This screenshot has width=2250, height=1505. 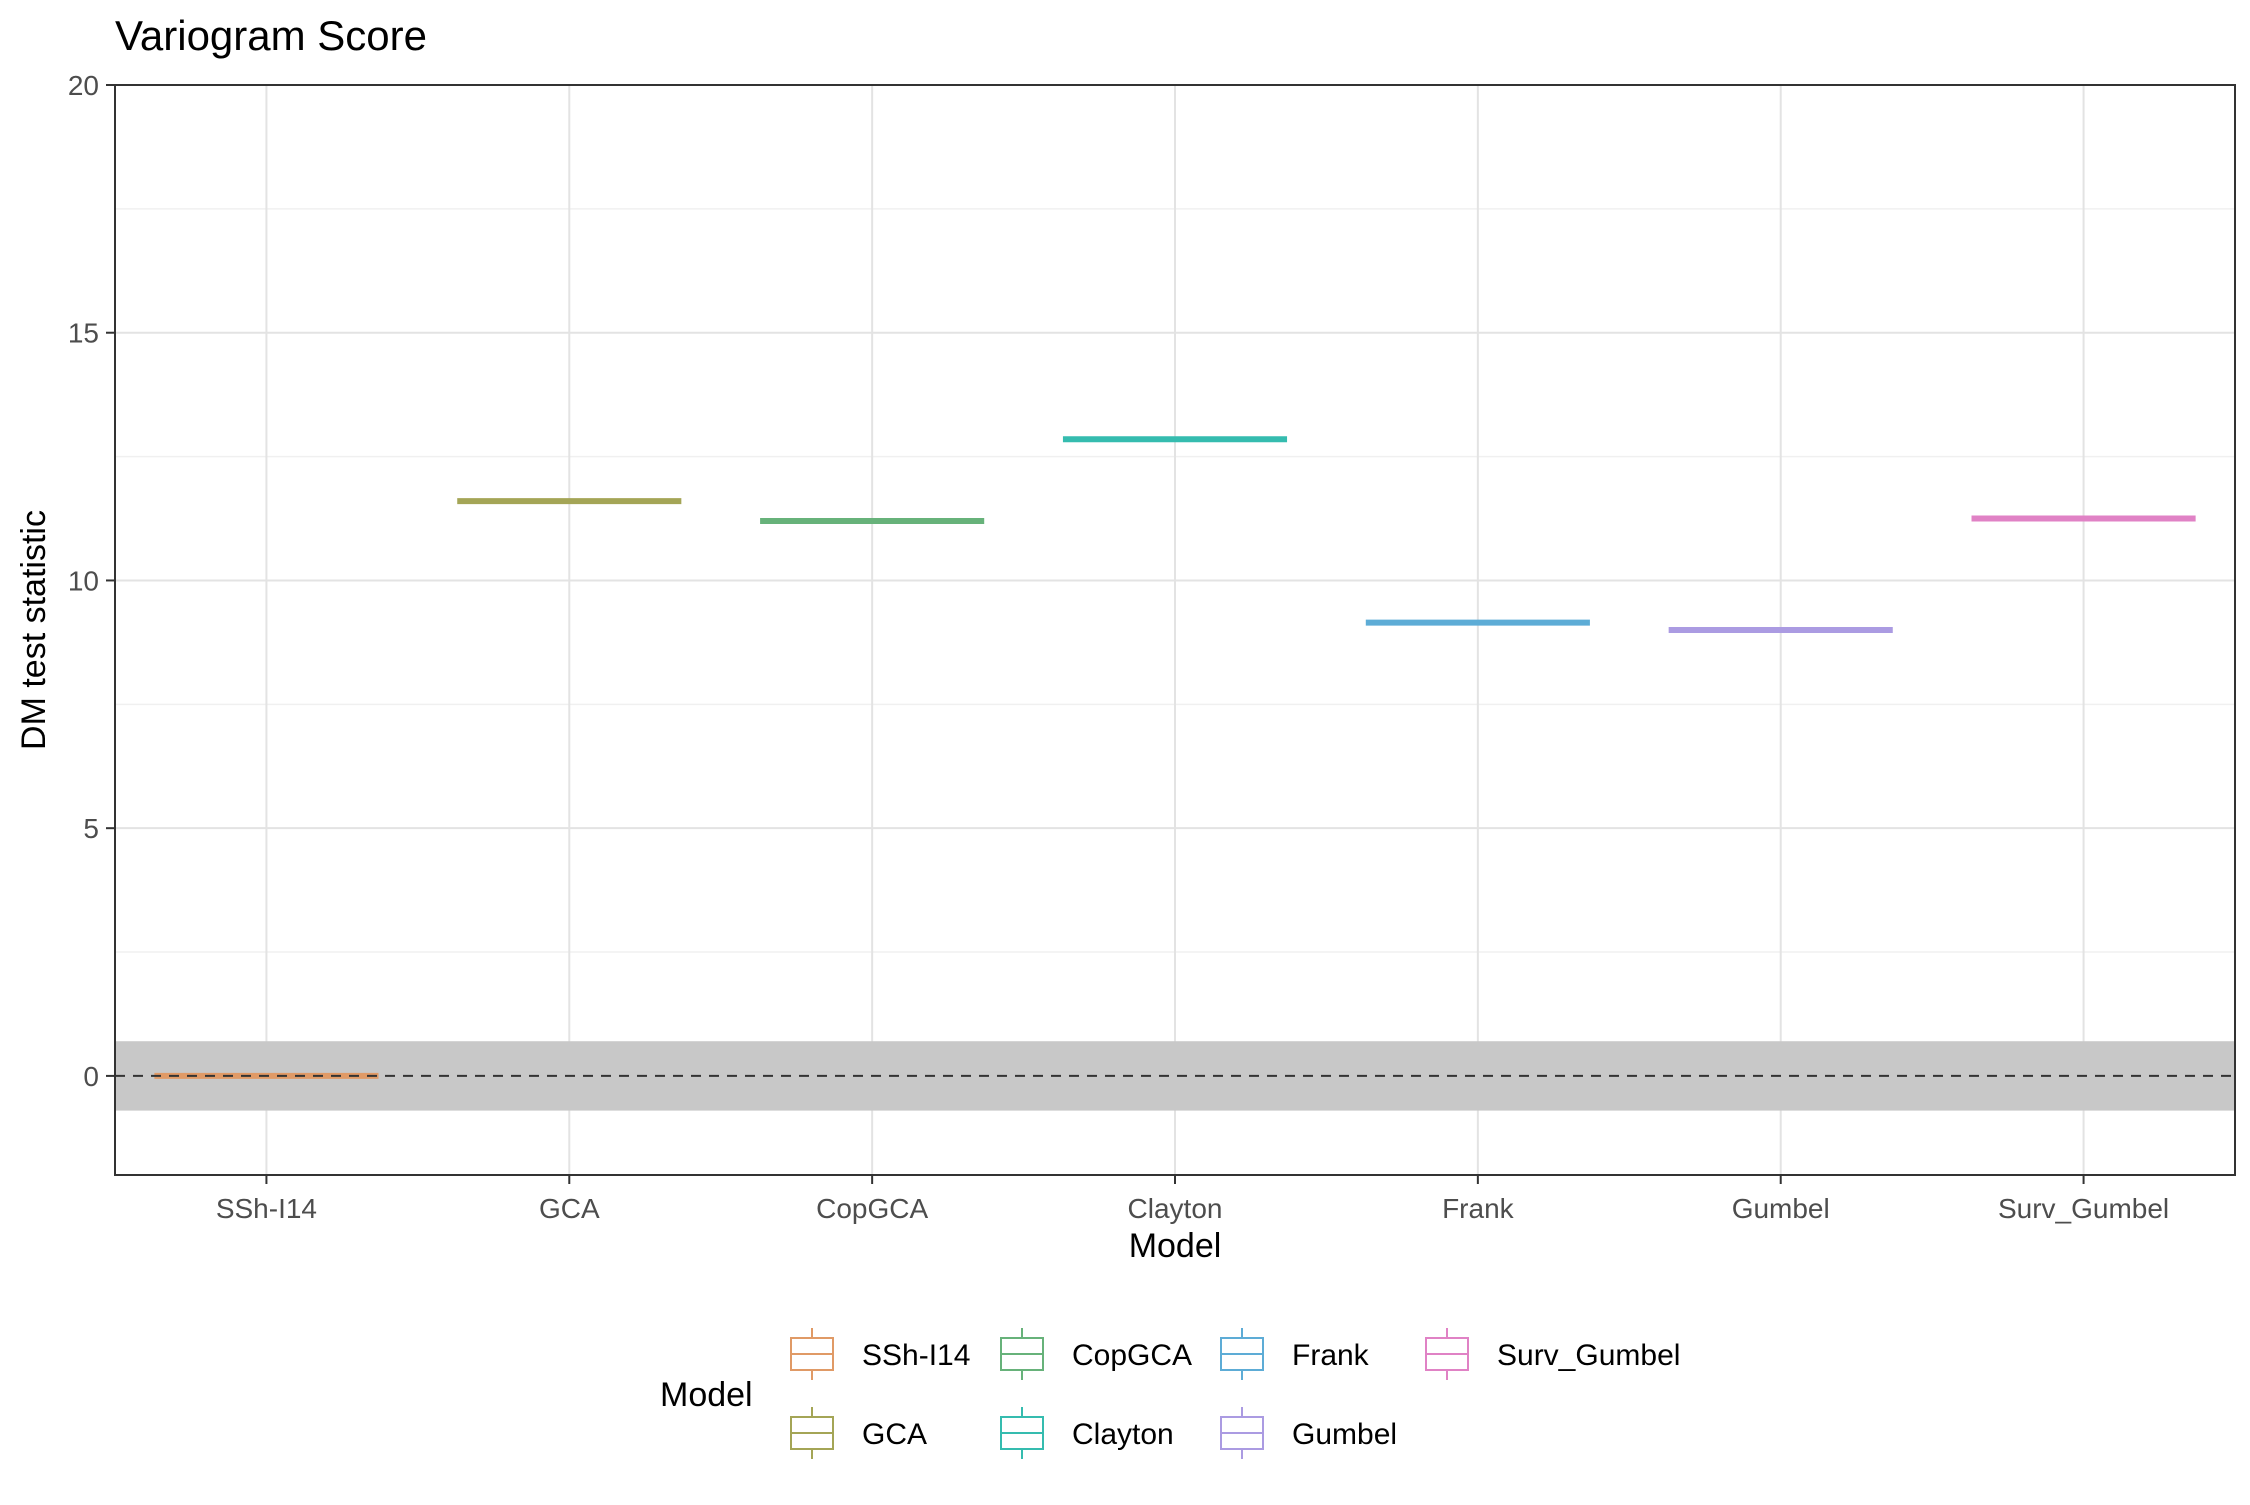 What do you see at coordinates (706, 1395) in the screenshot?
I see `legend-title: Model` at bounding box center [706, 1395].